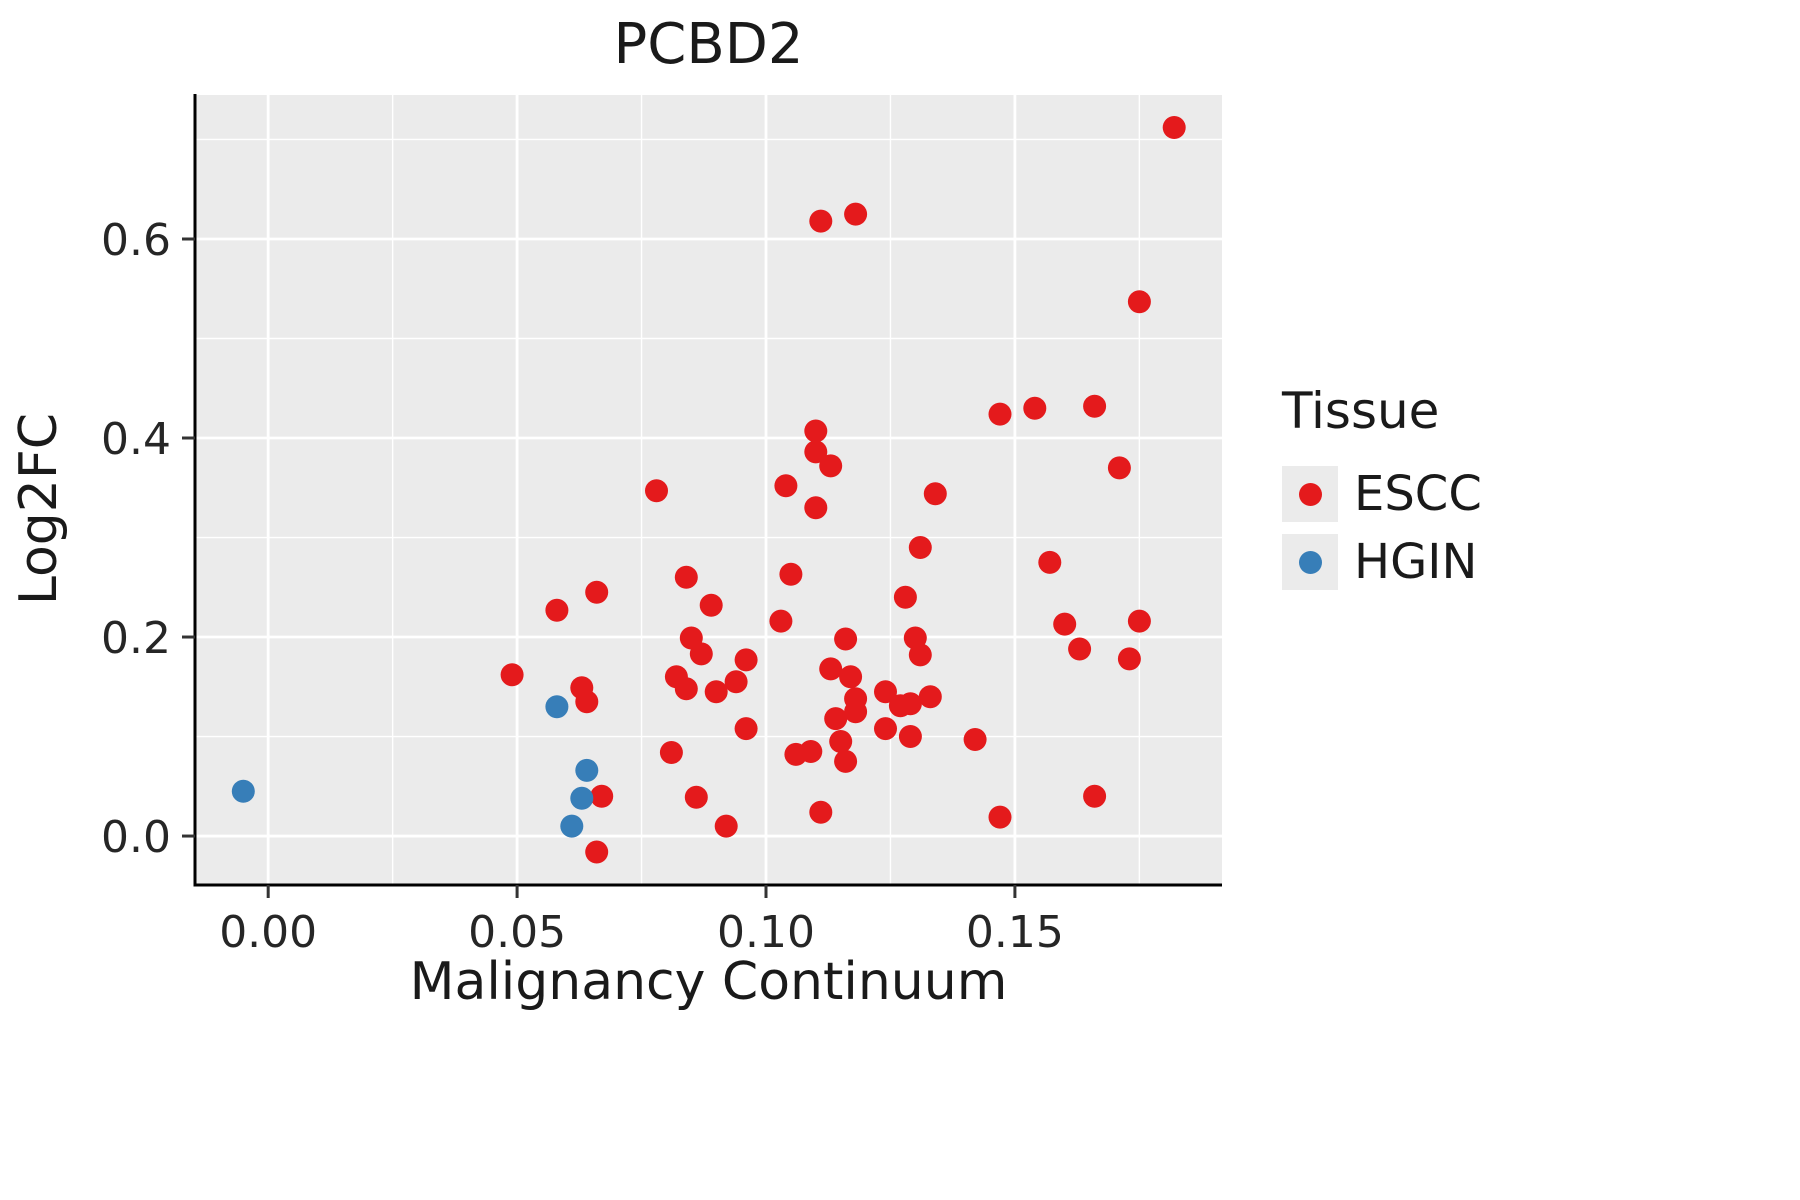  Describe the element at coordinates (136, 638) in the screenshot. I see `y-tick-label: 0.2` at that location.